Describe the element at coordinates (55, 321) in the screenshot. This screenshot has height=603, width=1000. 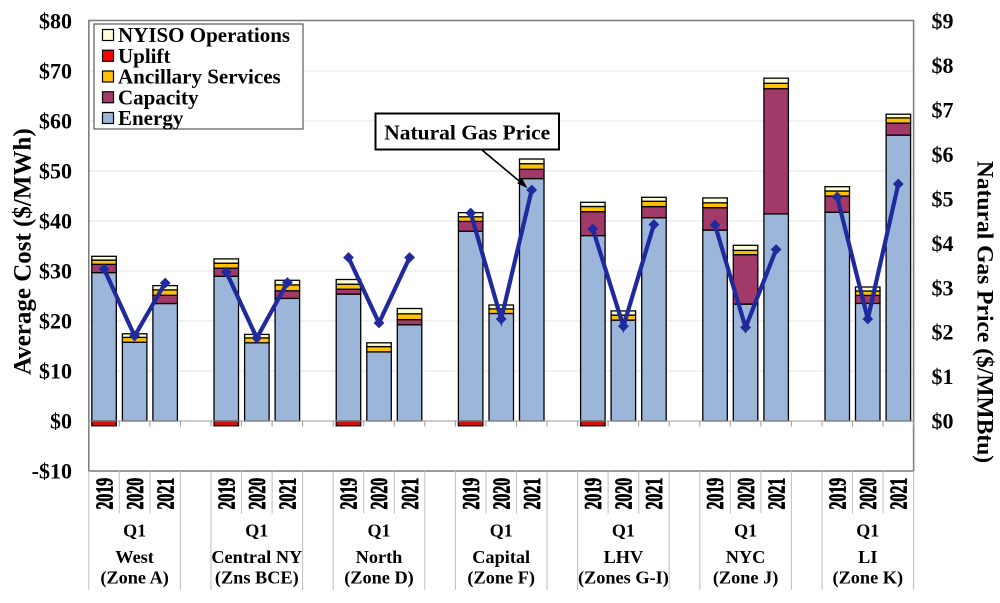
I see `svg-text: $20` at that location.